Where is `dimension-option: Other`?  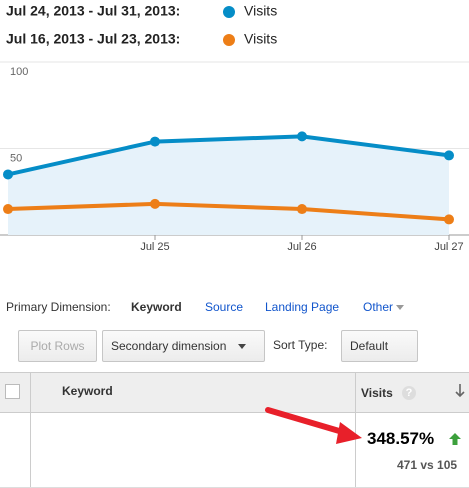
dimension-option: Other is located at coordinates (384, 307).